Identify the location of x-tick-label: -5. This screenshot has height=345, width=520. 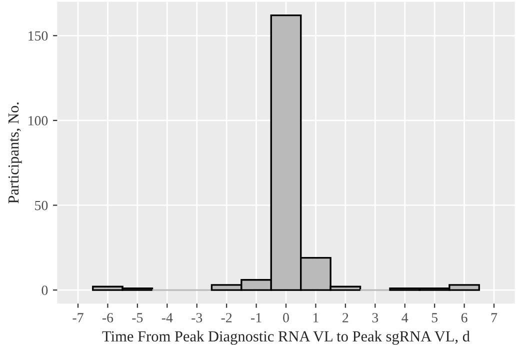
(137, 317).